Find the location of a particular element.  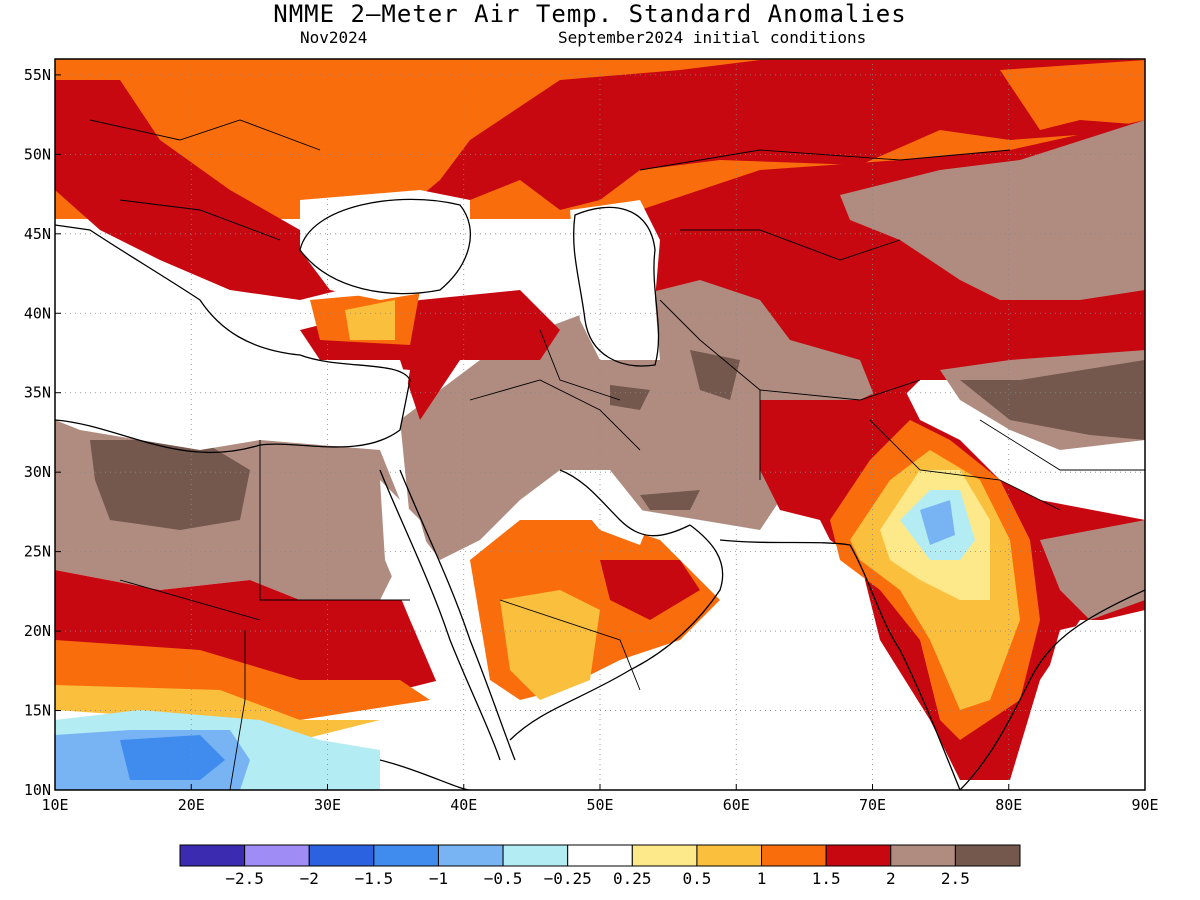

shade-bangladesh-brown is located at coordinates (1092, 570).